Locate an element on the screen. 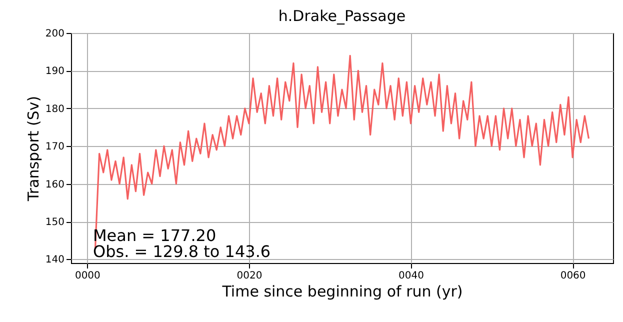  y-tick-label: 150 is located at coordinates (54, 222).